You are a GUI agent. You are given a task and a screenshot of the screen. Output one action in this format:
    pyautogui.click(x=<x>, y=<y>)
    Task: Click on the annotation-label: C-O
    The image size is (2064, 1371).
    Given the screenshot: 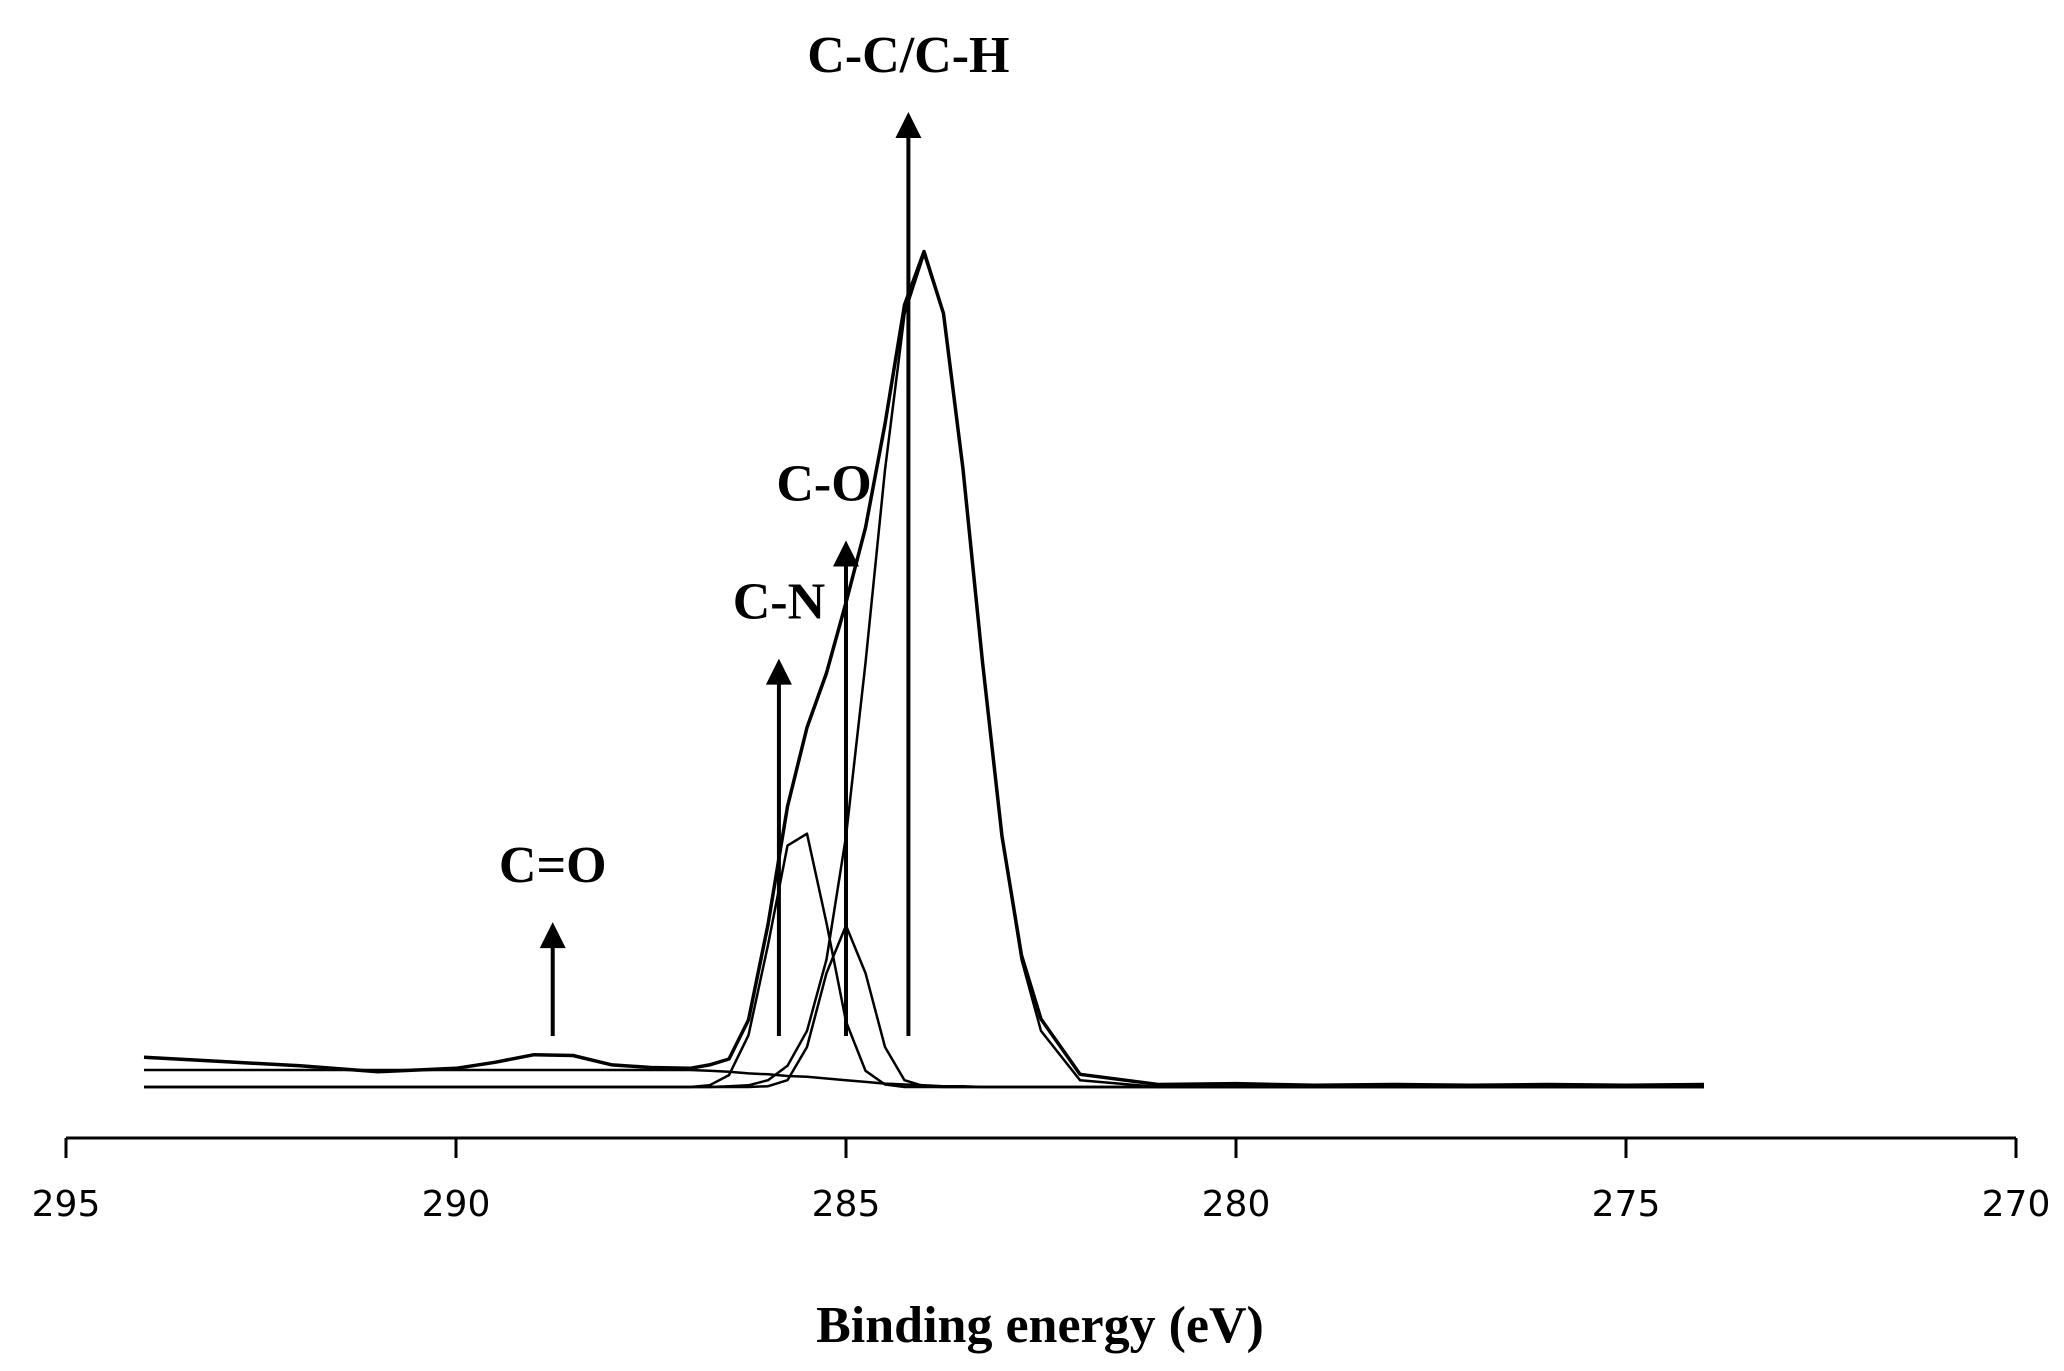 What is the action you would take?
    pyautogui.click(x=823, y=483)
    